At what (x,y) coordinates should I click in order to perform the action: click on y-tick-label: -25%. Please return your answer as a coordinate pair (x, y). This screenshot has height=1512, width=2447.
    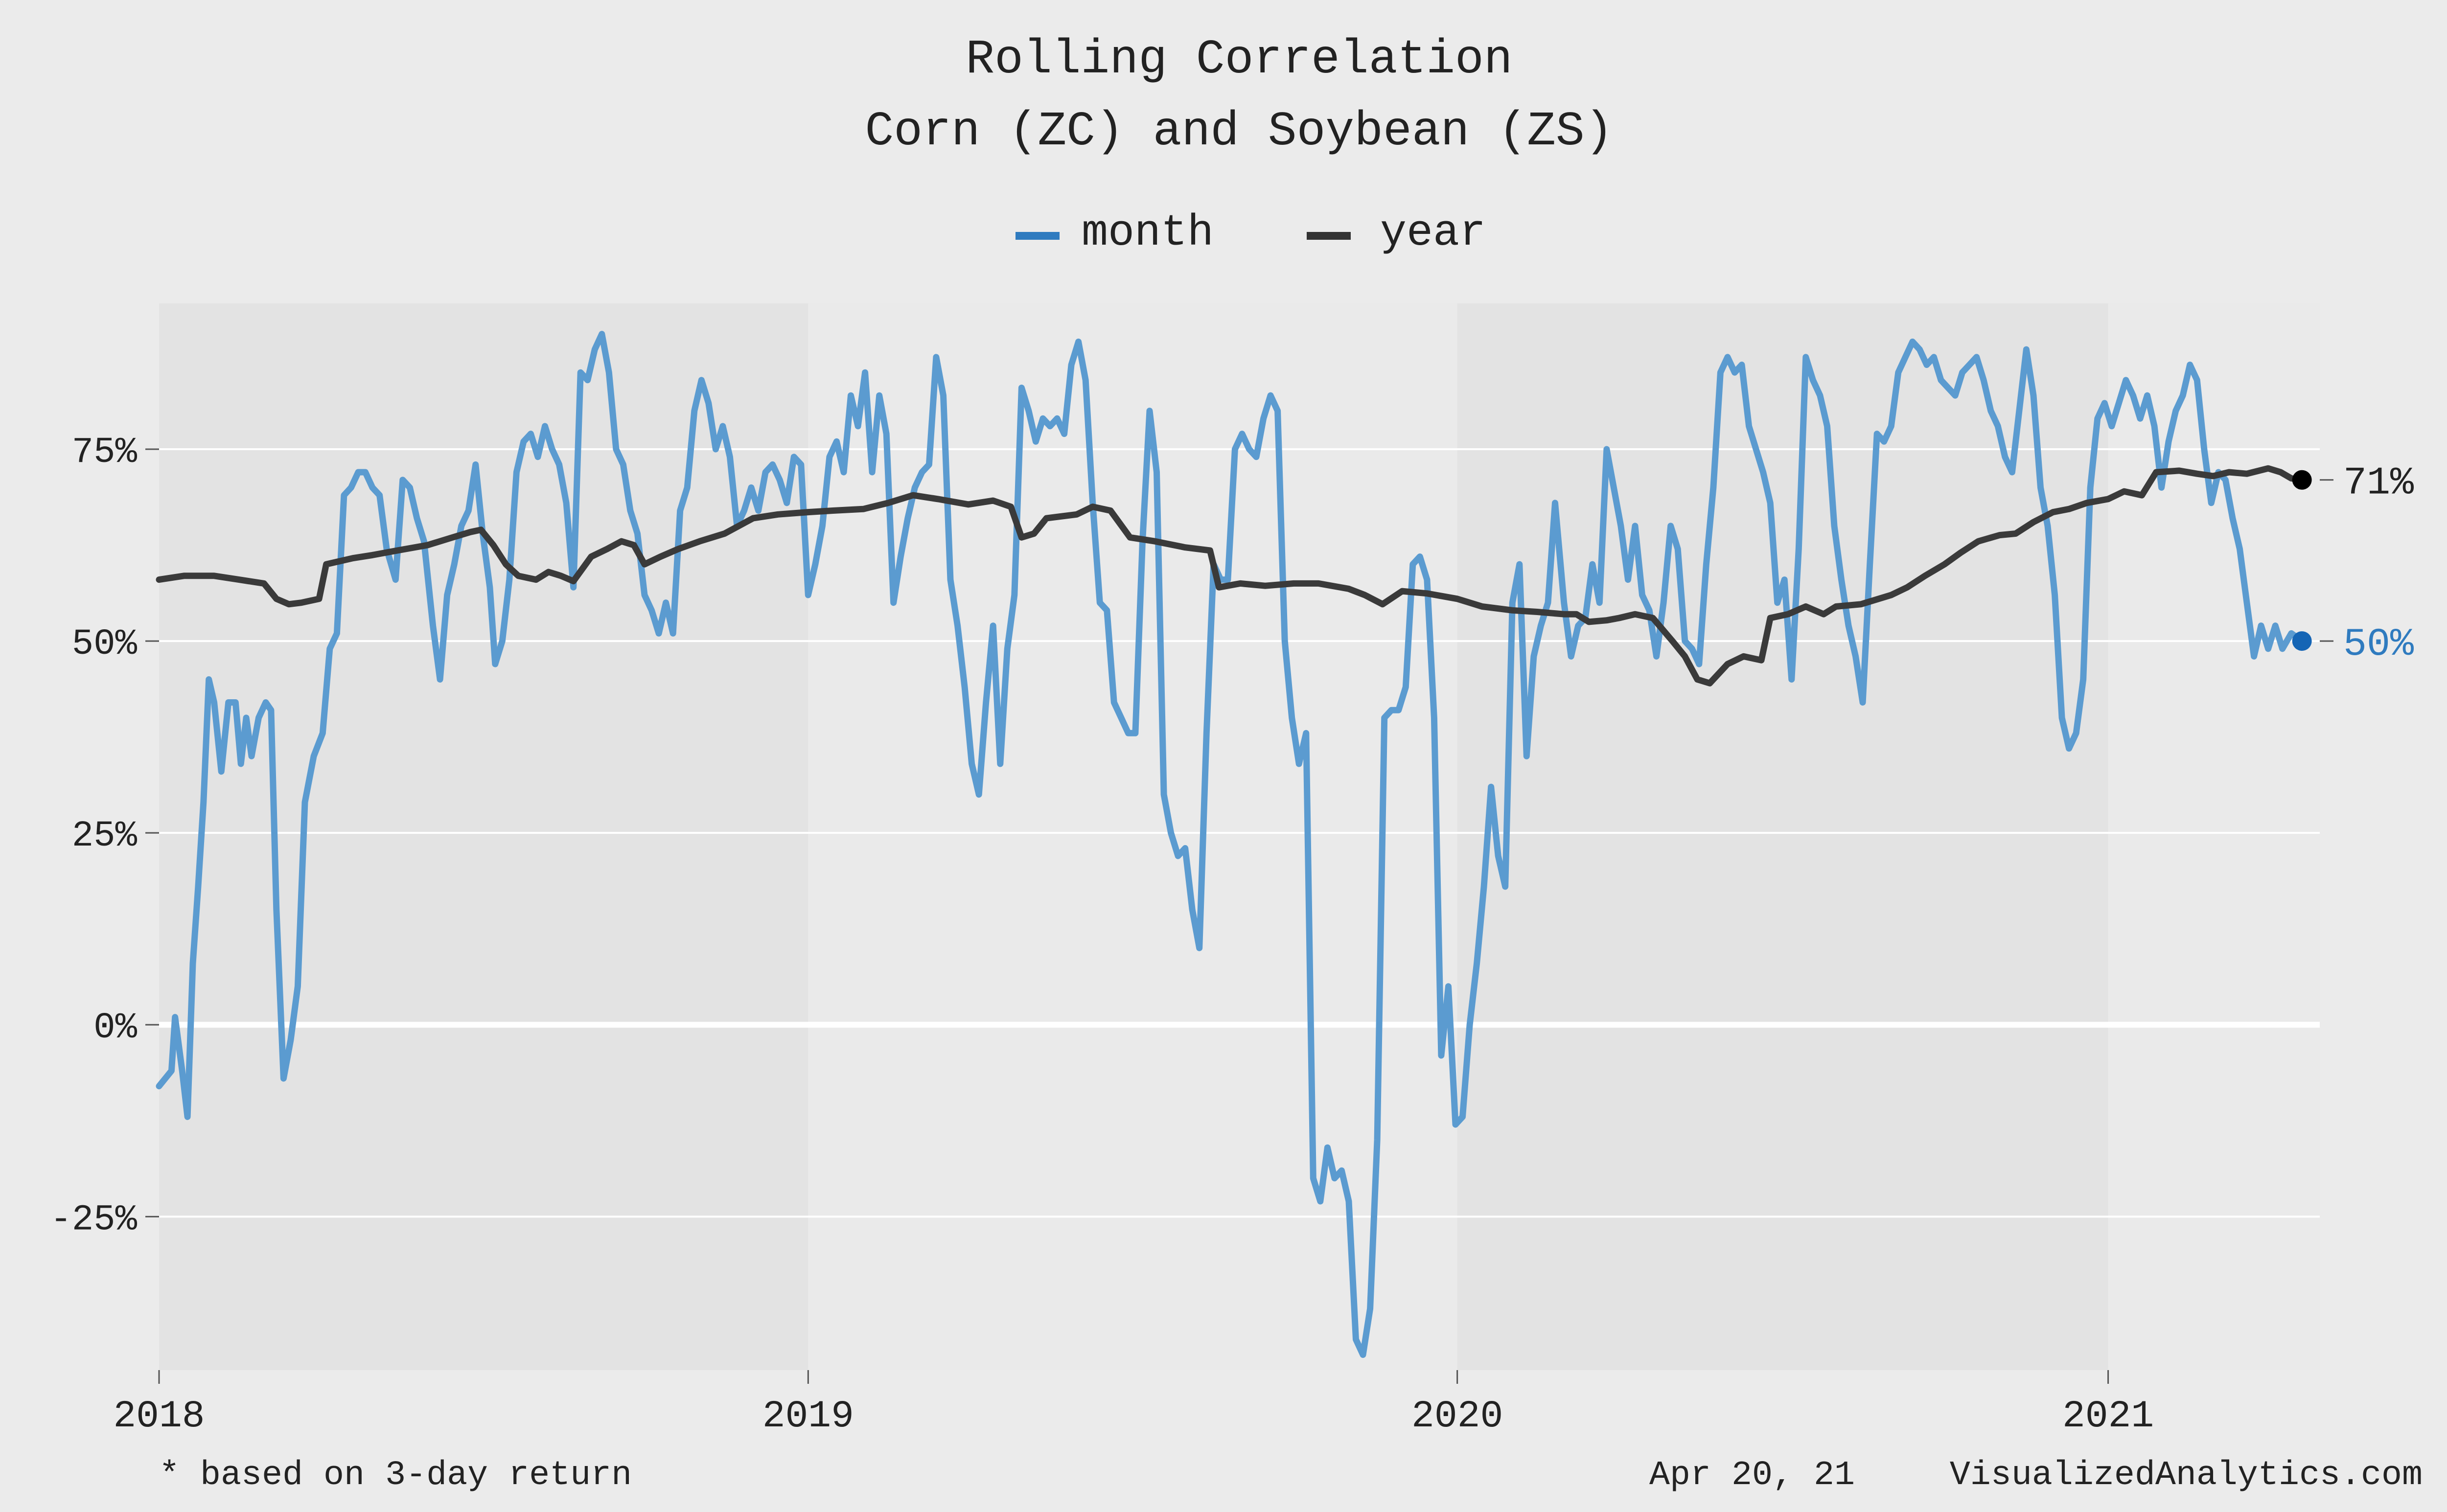
    Looking at the image, I should click on (93, 1219).